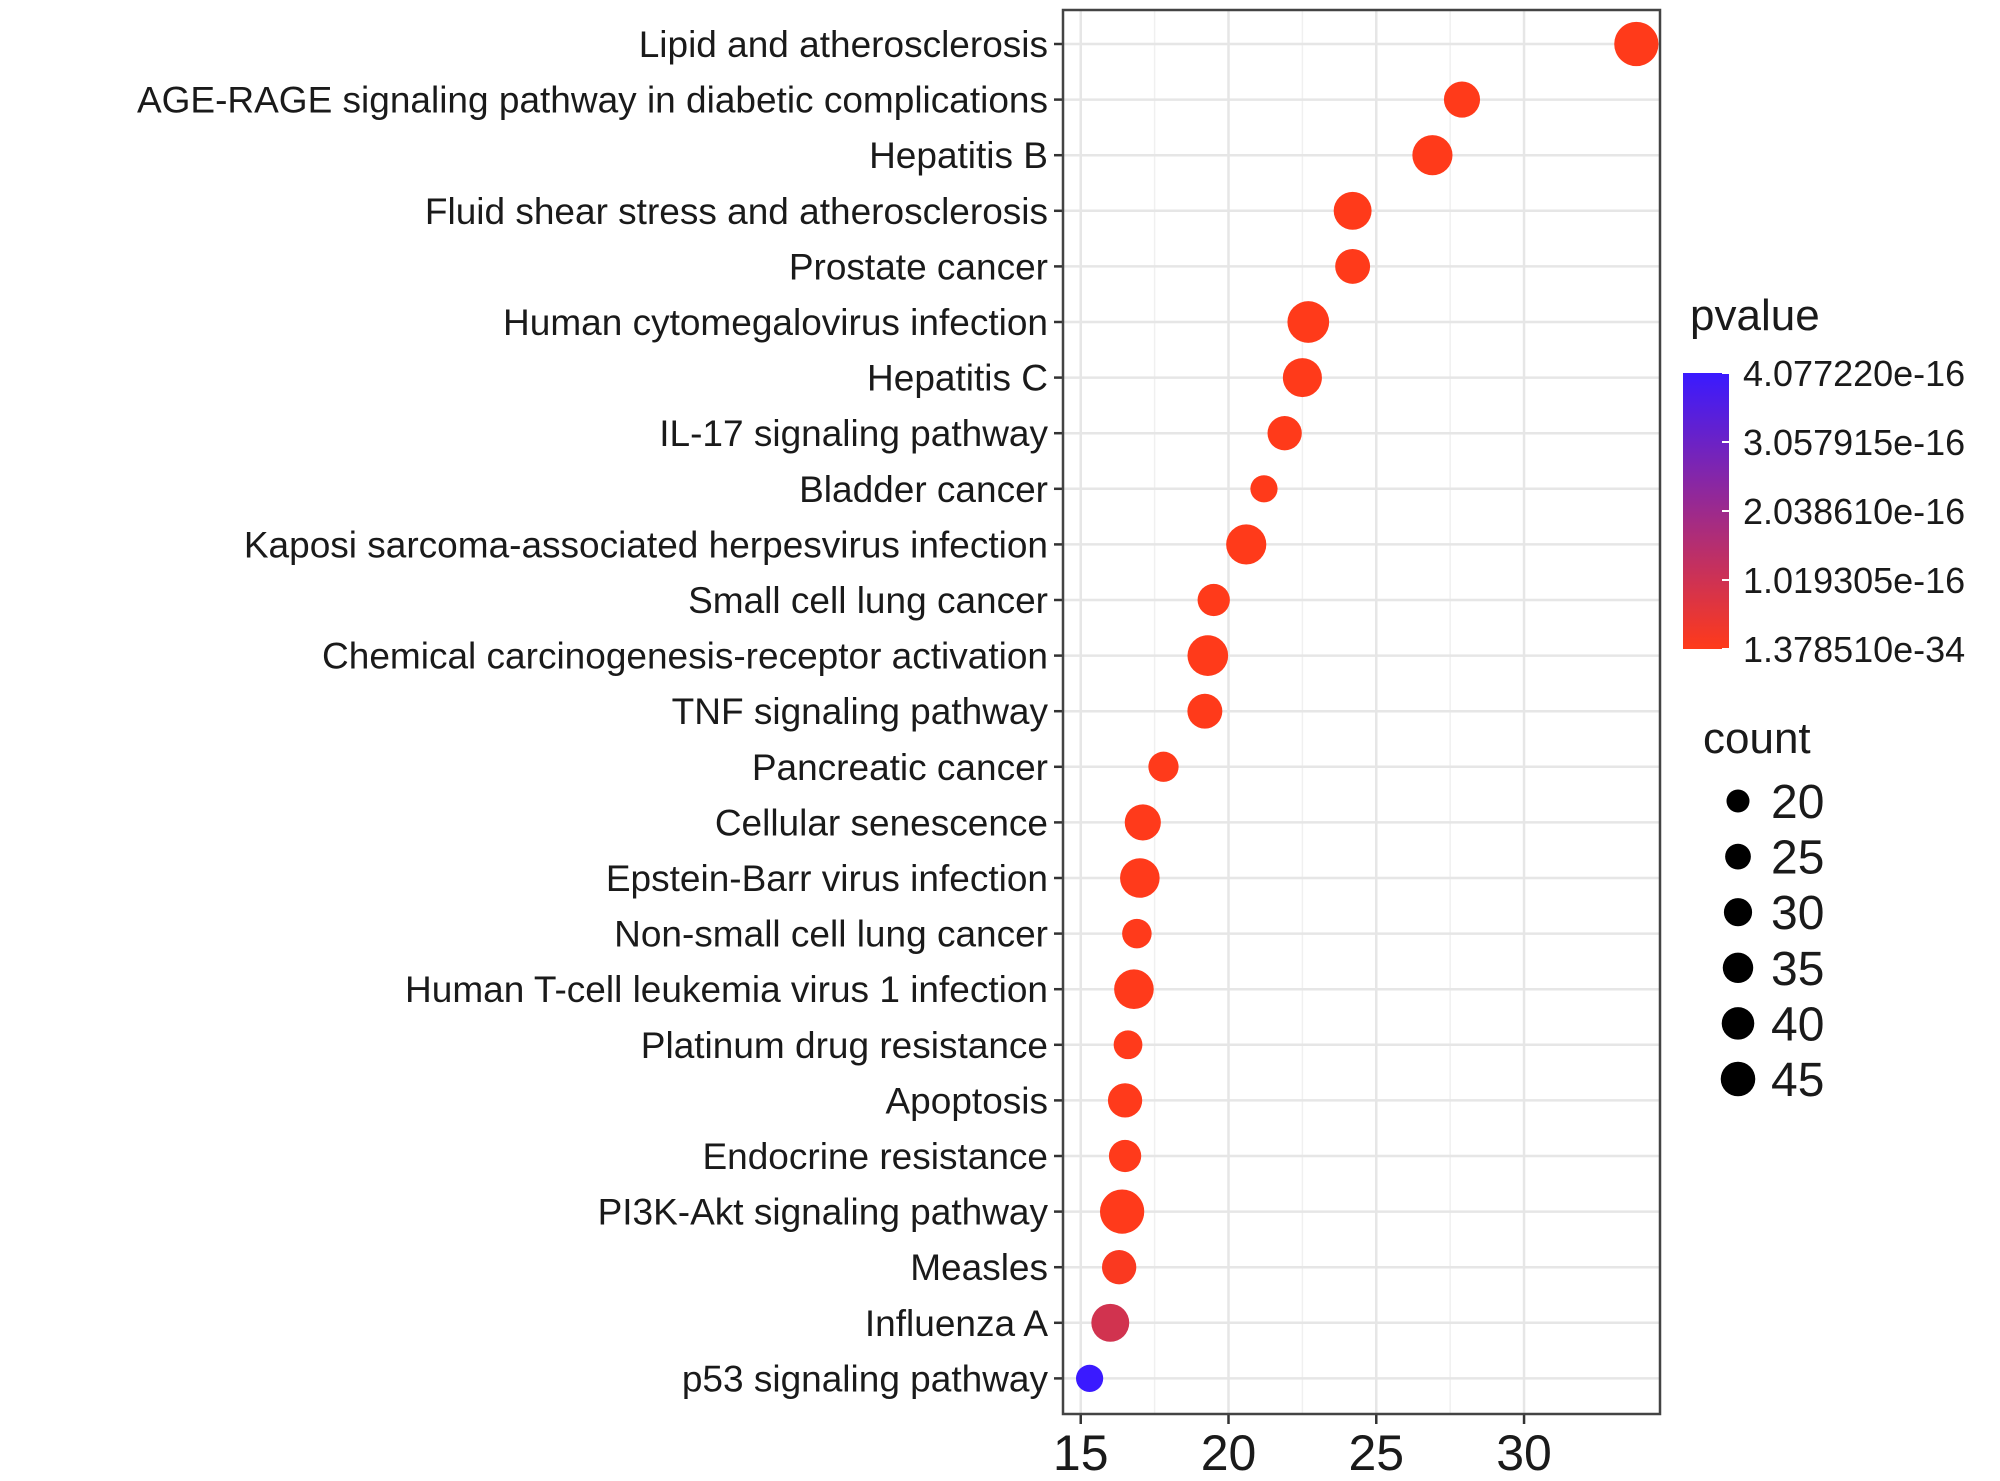 Image resolution: width=2000 pixels, height=1481 pixels. I want to click on count-legend-label: 20, so click(1797, 802).